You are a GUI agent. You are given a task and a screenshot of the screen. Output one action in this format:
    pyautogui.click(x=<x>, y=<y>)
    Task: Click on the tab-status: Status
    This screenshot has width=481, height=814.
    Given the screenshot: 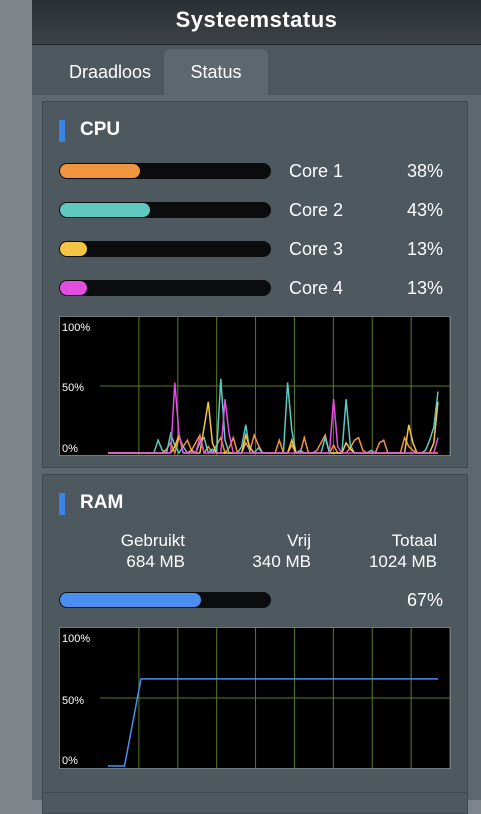 What is the action you would take?
    pyautogui.click(x=216, y=72)
    